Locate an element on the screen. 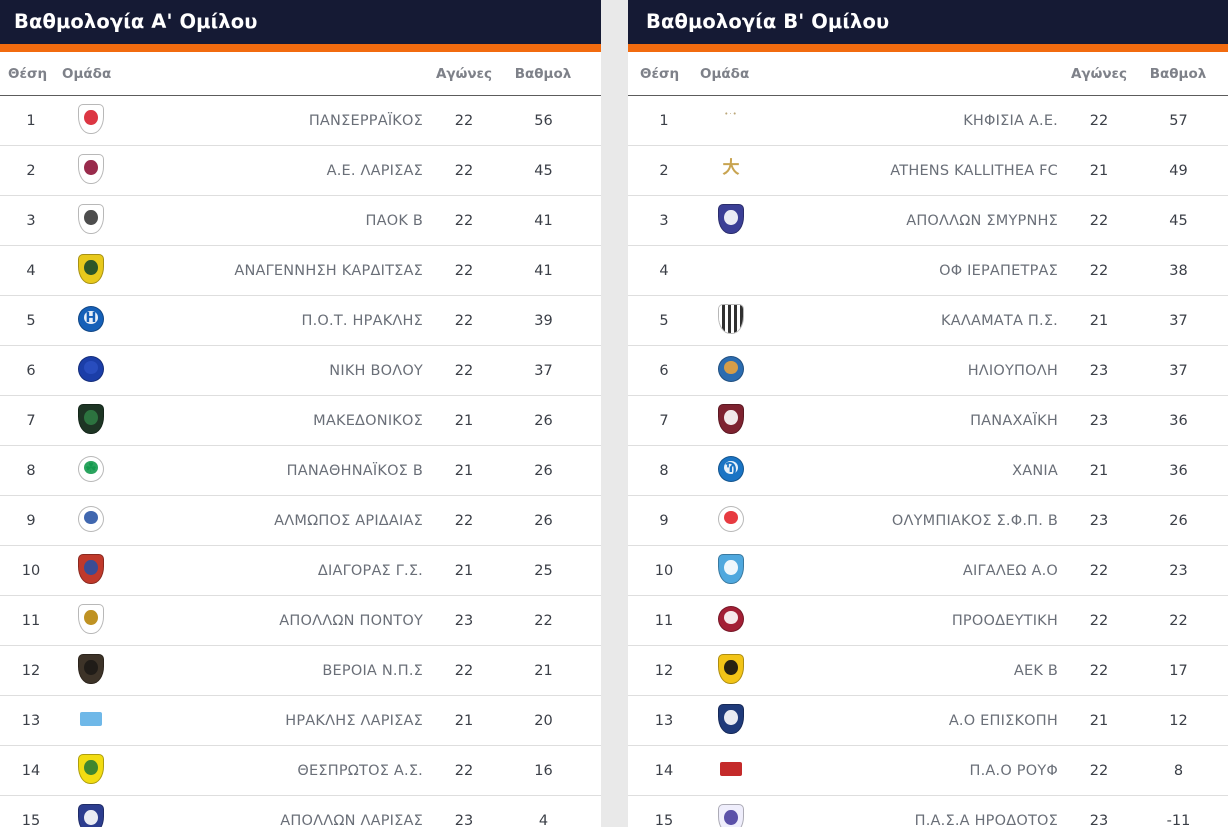  table-row: 8 Ϡ ΧΑΝΙΑ 21 36 is located at coordinates (928, 470).